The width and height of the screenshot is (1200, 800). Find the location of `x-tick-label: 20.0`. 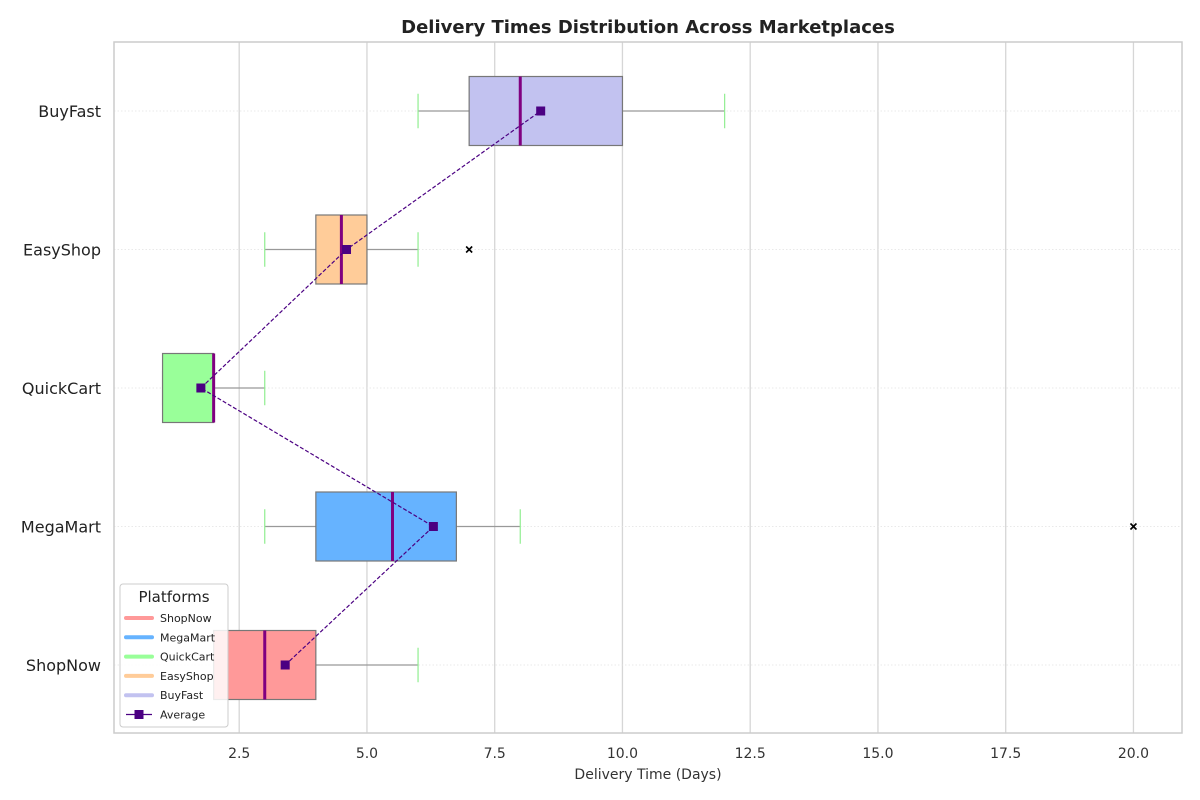

x-tick-label: 20.0 is located at coordinates (1133, 754).